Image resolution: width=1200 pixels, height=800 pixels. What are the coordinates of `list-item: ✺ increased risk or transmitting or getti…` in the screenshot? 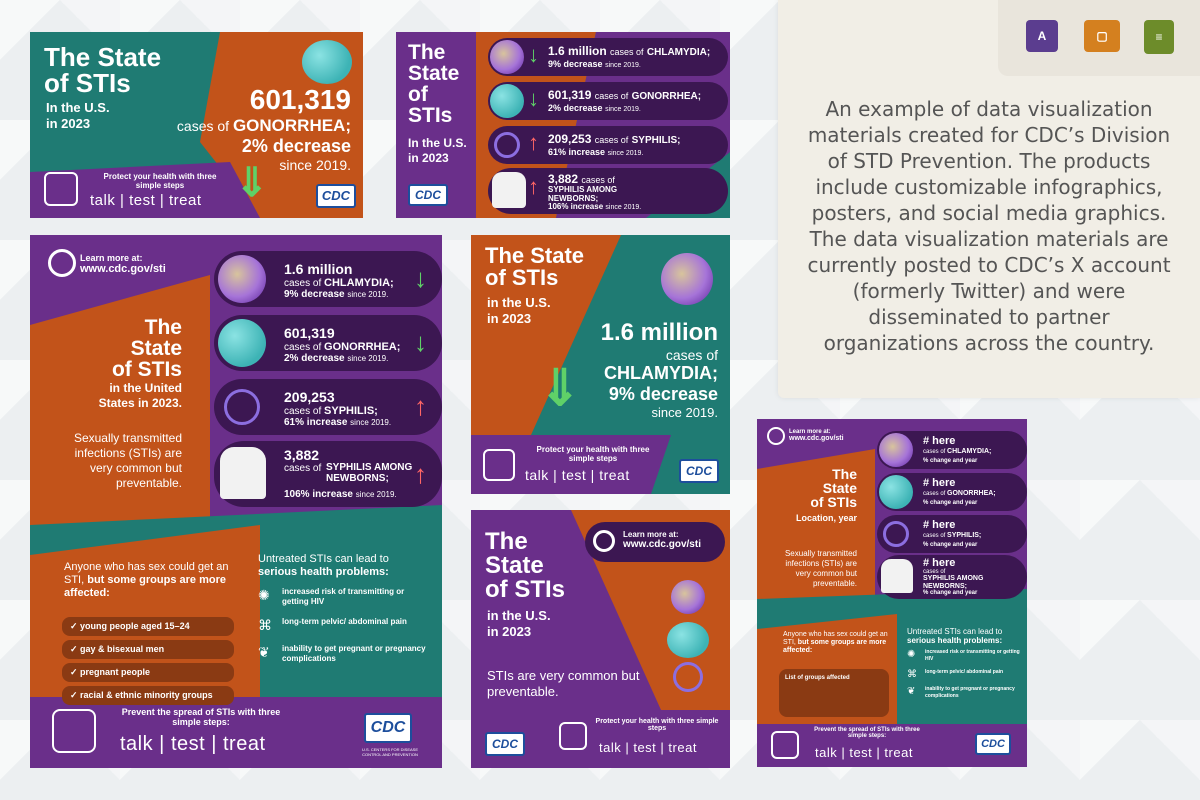 It's located at (963, 655).